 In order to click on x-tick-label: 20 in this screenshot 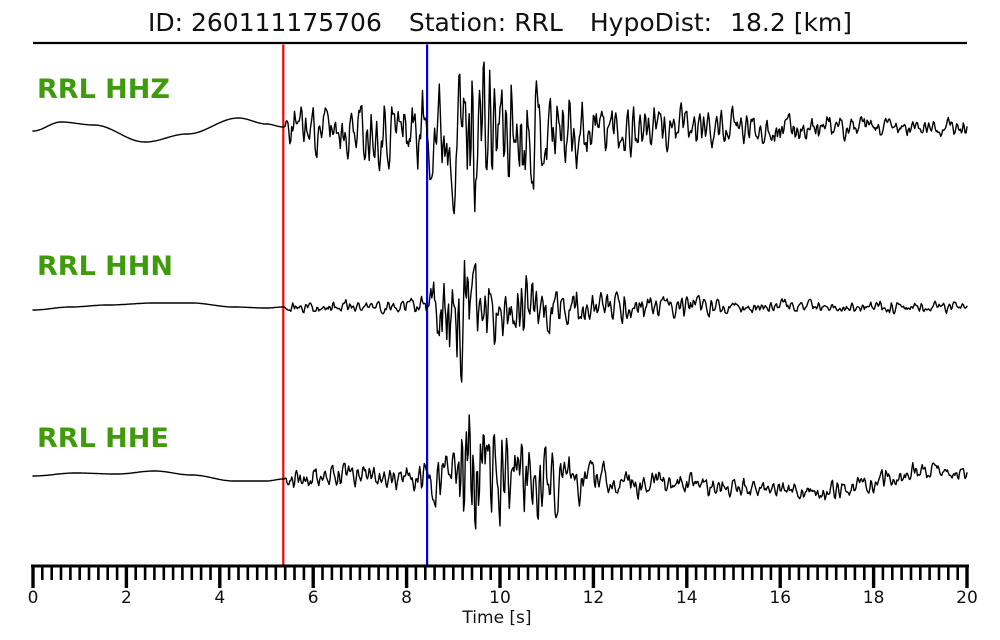, I will do `click(967, 598)`.